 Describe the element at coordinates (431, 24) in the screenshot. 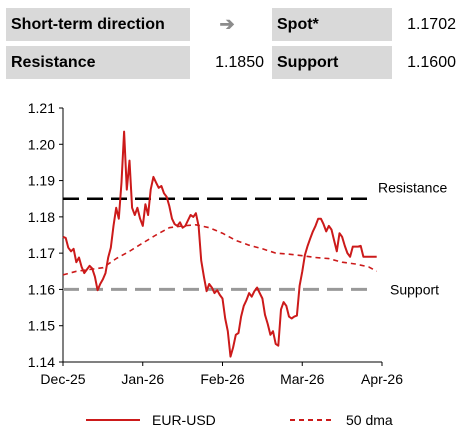

I see `spot-value: 1.1702` at that location.